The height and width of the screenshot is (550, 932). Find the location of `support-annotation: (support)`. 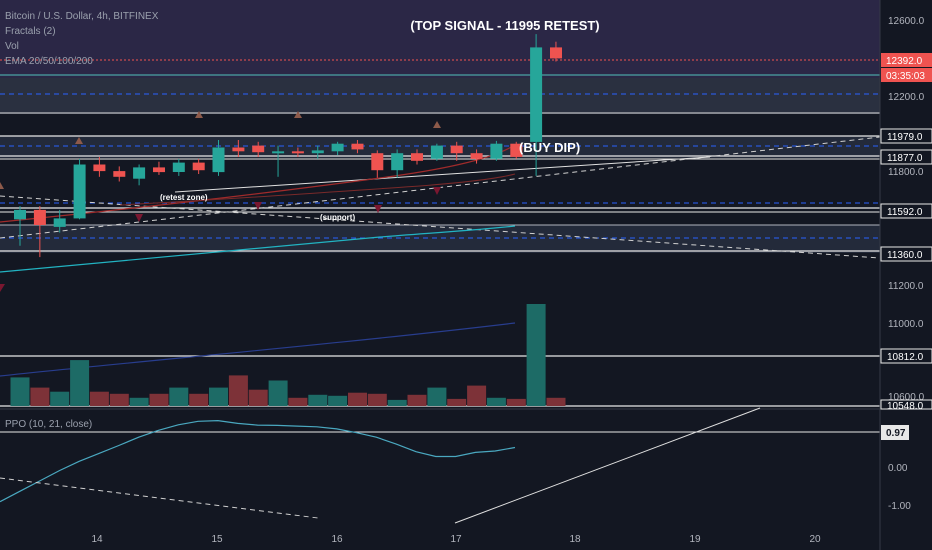

support-annotation: (support) is located at coordinates (337, 217).